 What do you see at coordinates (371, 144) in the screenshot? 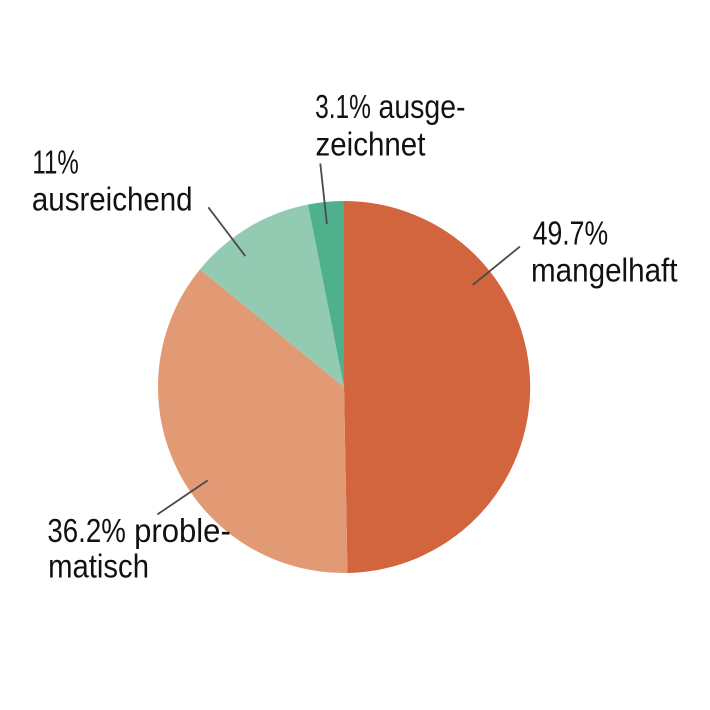
I see `svg-text: zeichnet` at bounding box center [371, 144].